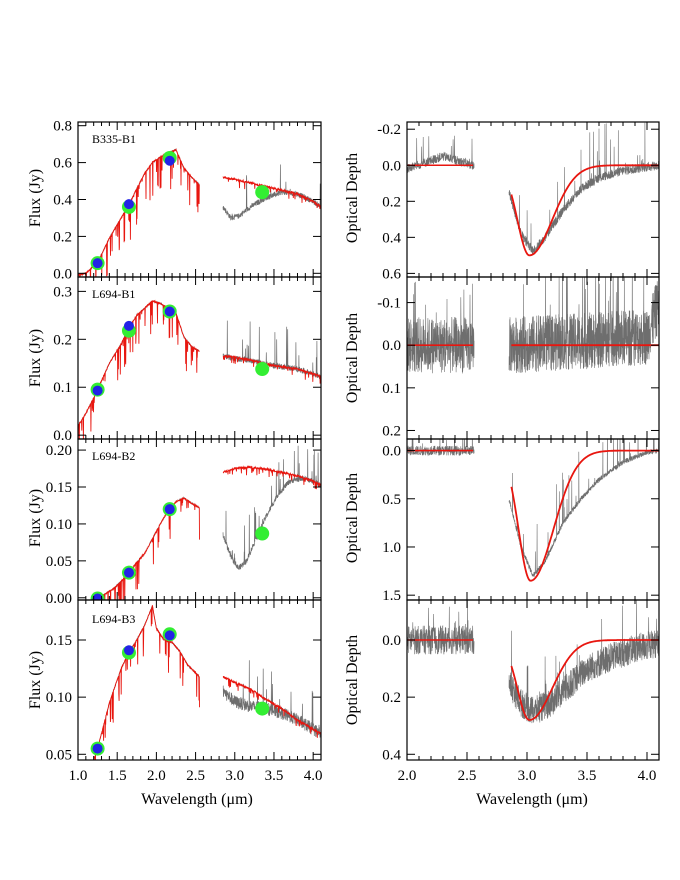 Image resolution: width=680 pixels, height=880 pixels. Describe the element at coordinates (59, 451) in the screenshot. I see `ytick-label: 0.20` at that location.